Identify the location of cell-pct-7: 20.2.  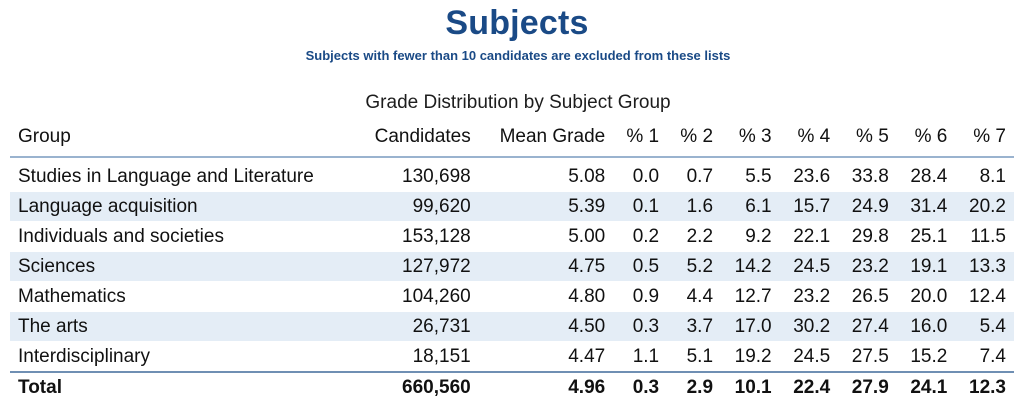
(984, 206).